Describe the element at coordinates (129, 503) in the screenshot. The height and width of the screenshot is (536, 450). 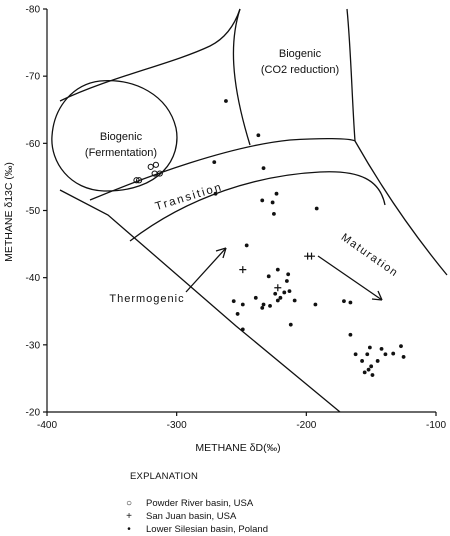
I see `open-circle-marker-icon: ○` at that location.